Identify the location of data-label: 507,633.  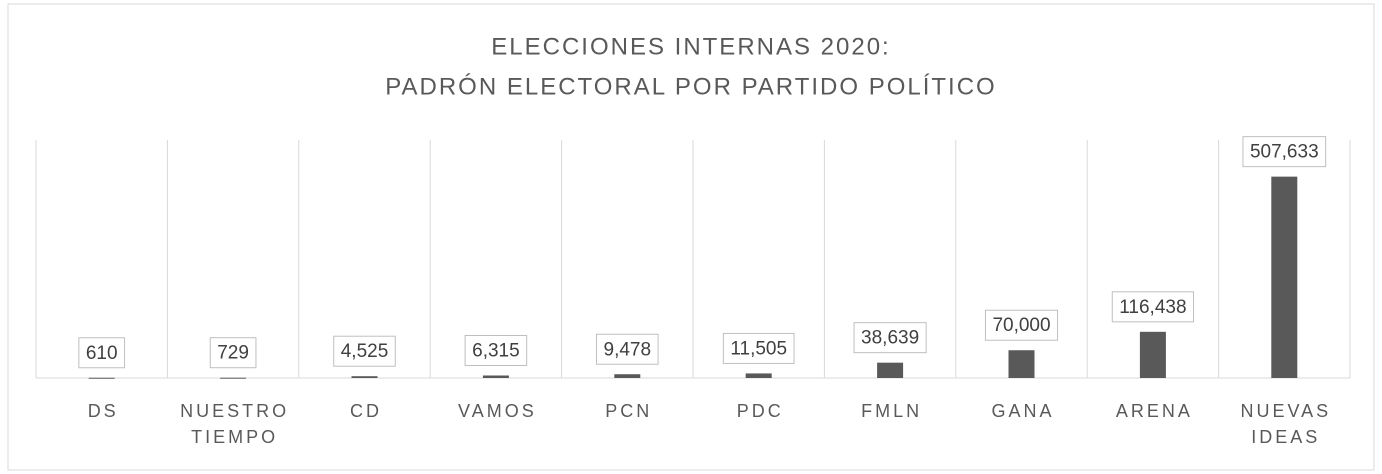
(1284, 152).